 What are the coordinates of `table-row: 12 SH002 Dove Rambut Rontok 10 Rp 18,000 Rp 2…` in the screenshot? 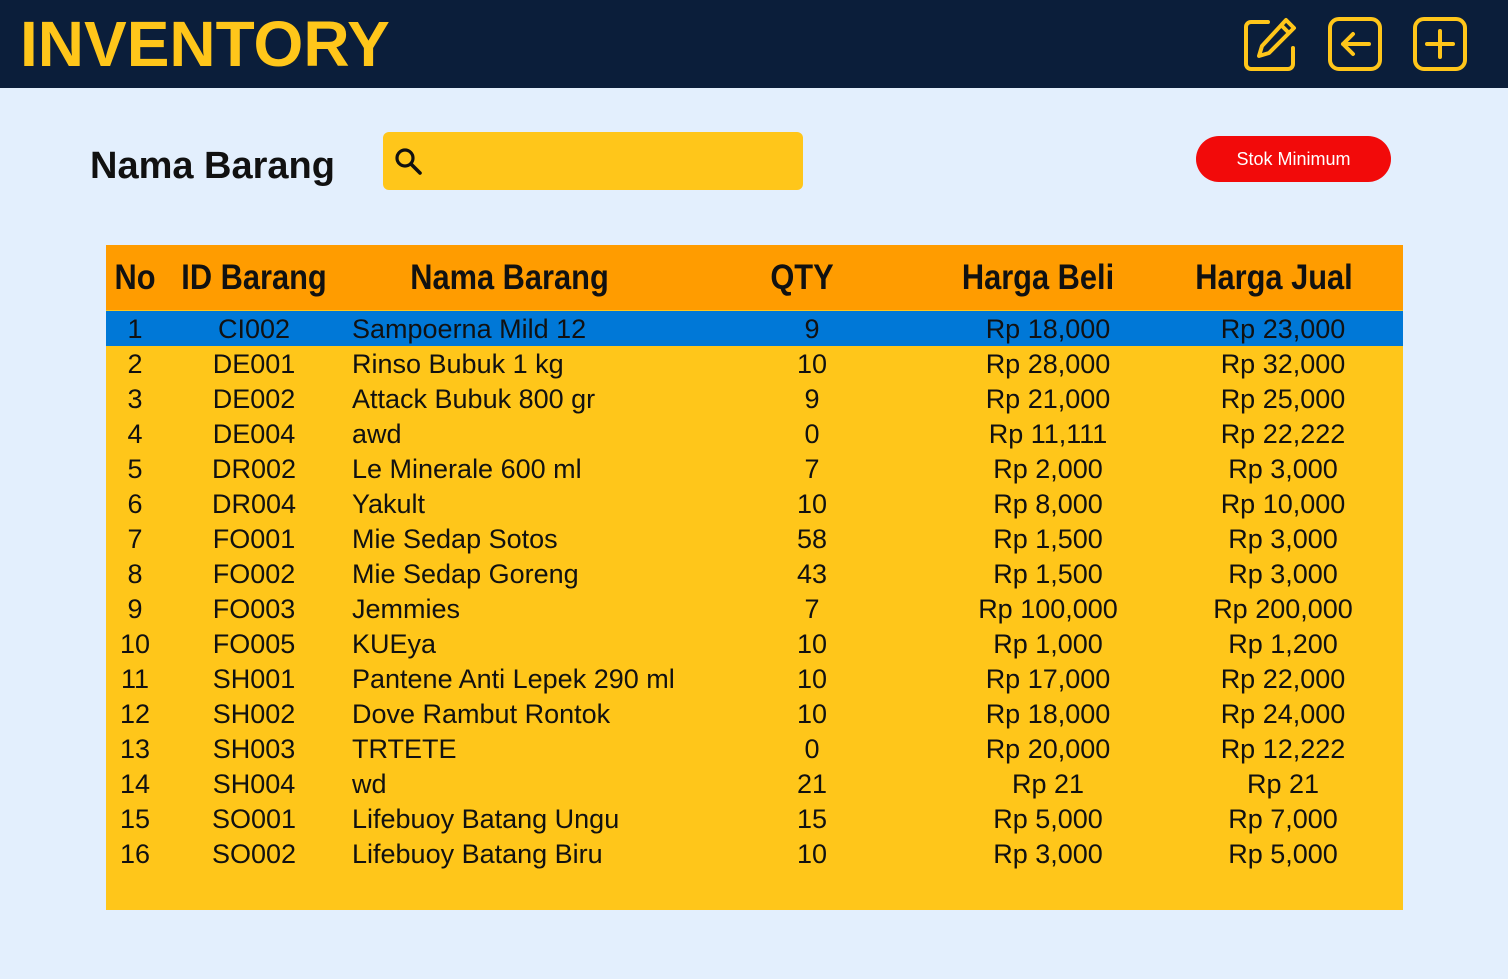 It's located at (754, 713).